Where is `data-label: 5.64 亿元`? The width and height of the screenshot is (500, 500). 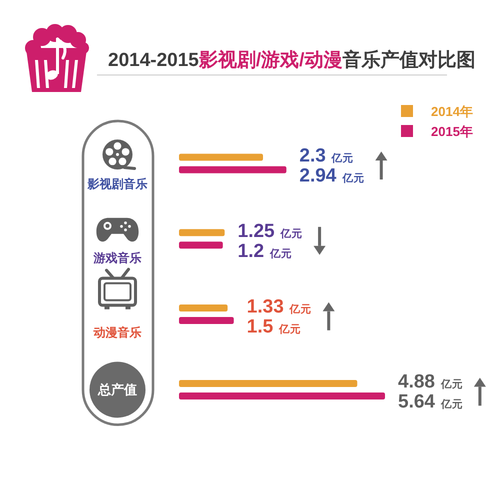
data-label: 5.64 亿元 is located at coordinates (430, 402).